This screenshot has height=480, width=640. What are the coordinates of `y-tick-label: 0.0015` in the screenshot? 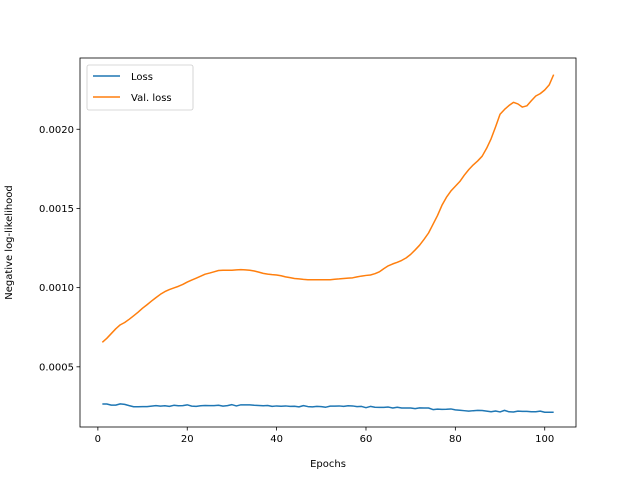 It's located at (56, 209).